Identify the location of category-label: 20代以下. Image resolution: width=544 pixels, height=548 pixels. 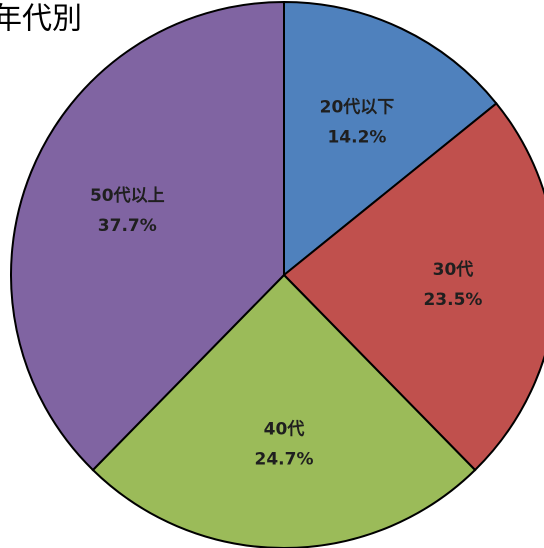
(357, 106).